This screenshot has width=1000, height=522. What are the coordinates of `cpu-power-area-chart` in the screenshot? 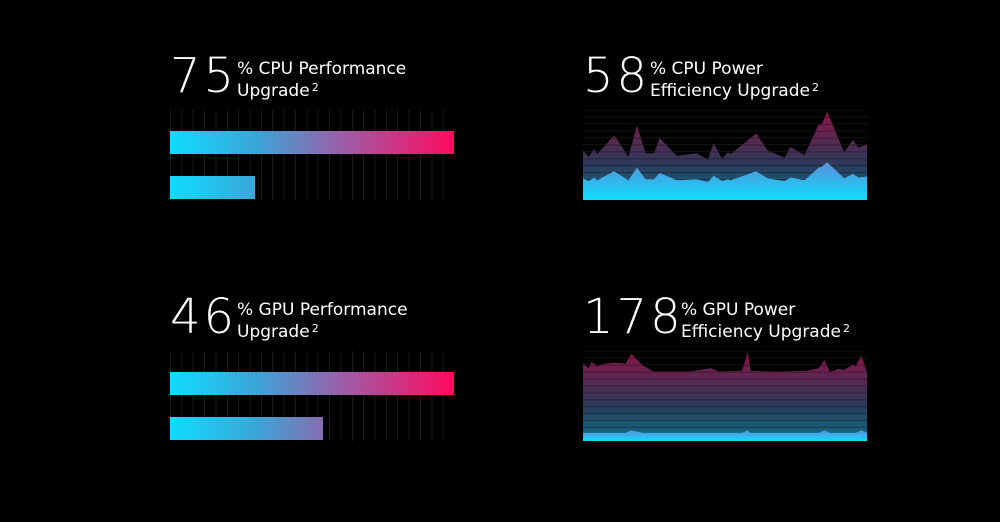 It's located at (725, 155).